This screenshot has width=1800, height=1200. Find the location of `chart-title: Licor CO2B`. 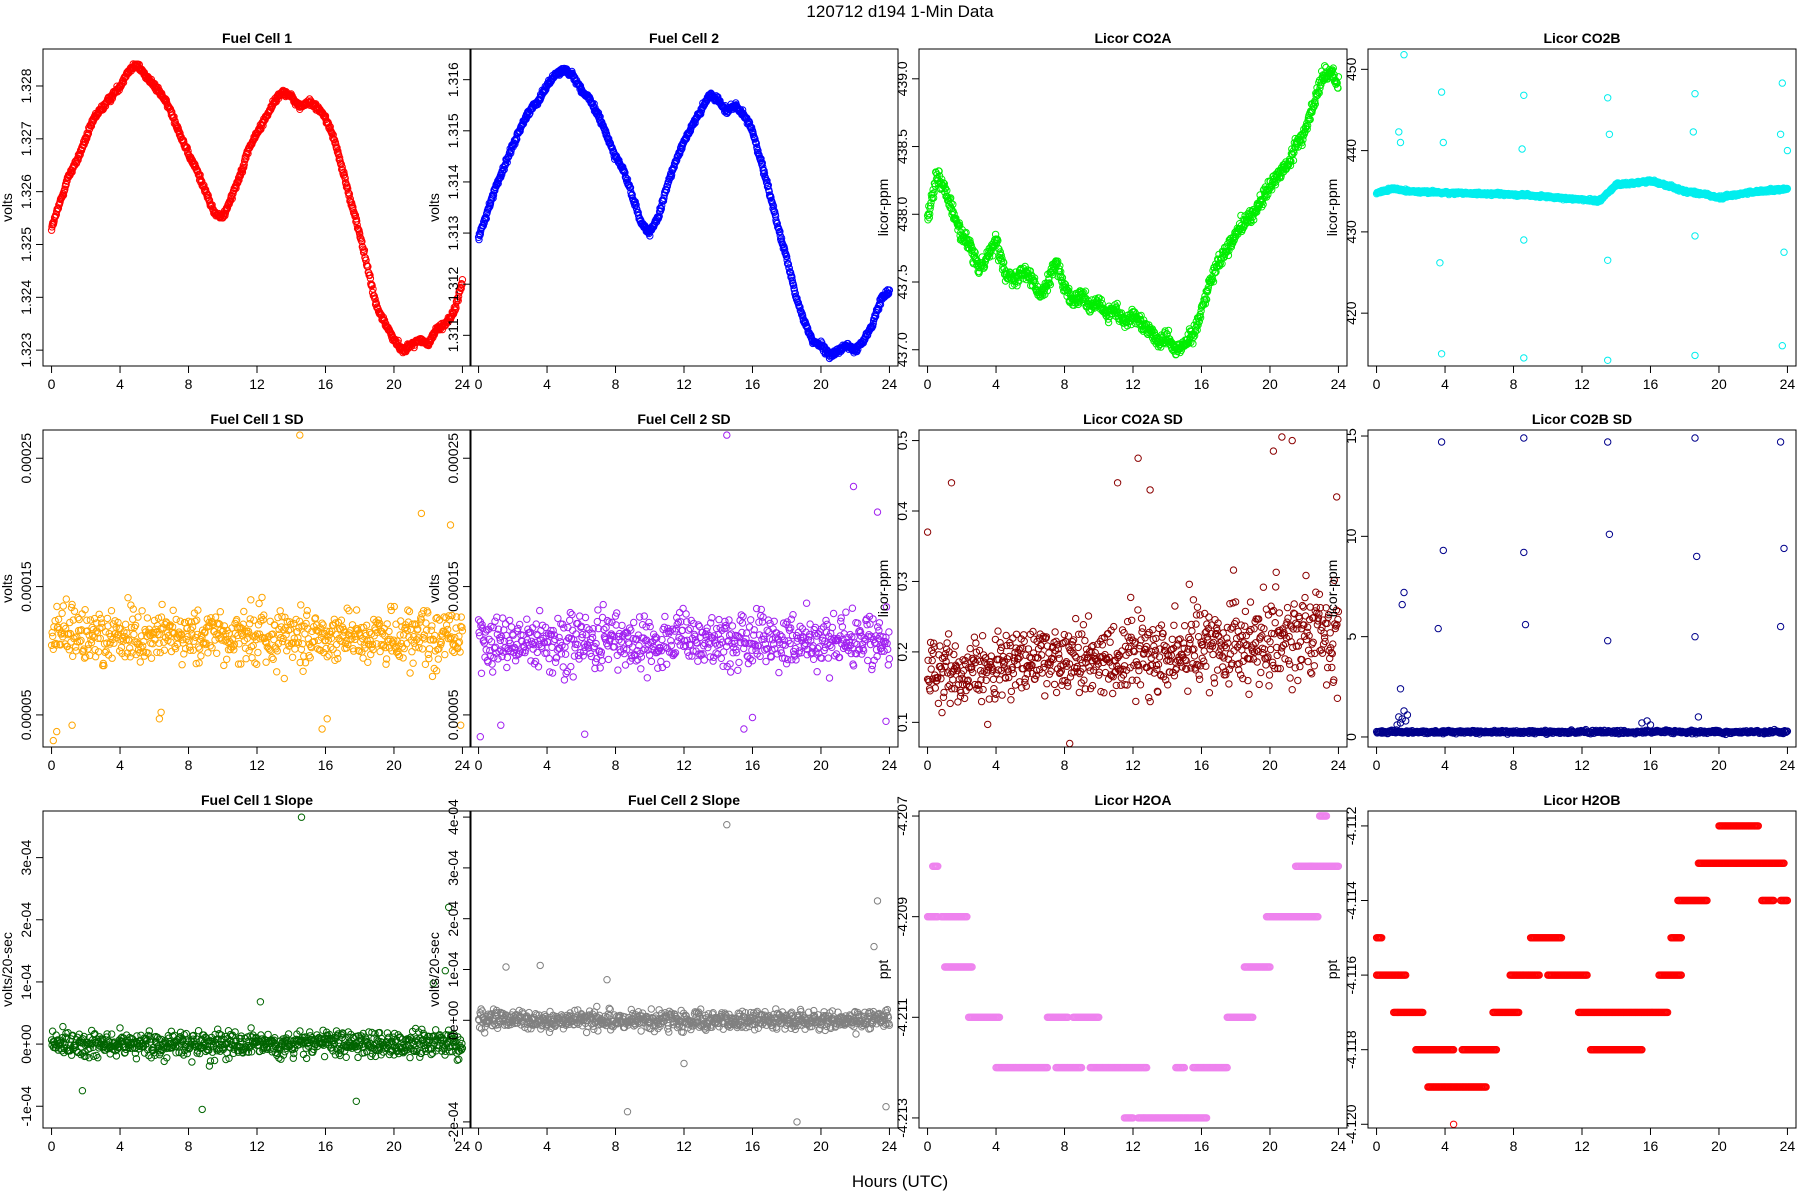

chart-title: Licor CO2B is located at coordinates (1581, 38).